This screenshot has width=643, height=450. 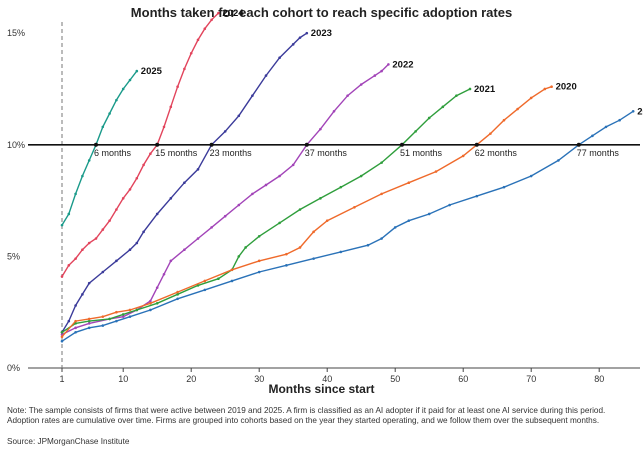 What do you see at coordinates (321, 33) in the screenshot?
I see `series-label-2023: 2023` at bounding box center [321, 33].